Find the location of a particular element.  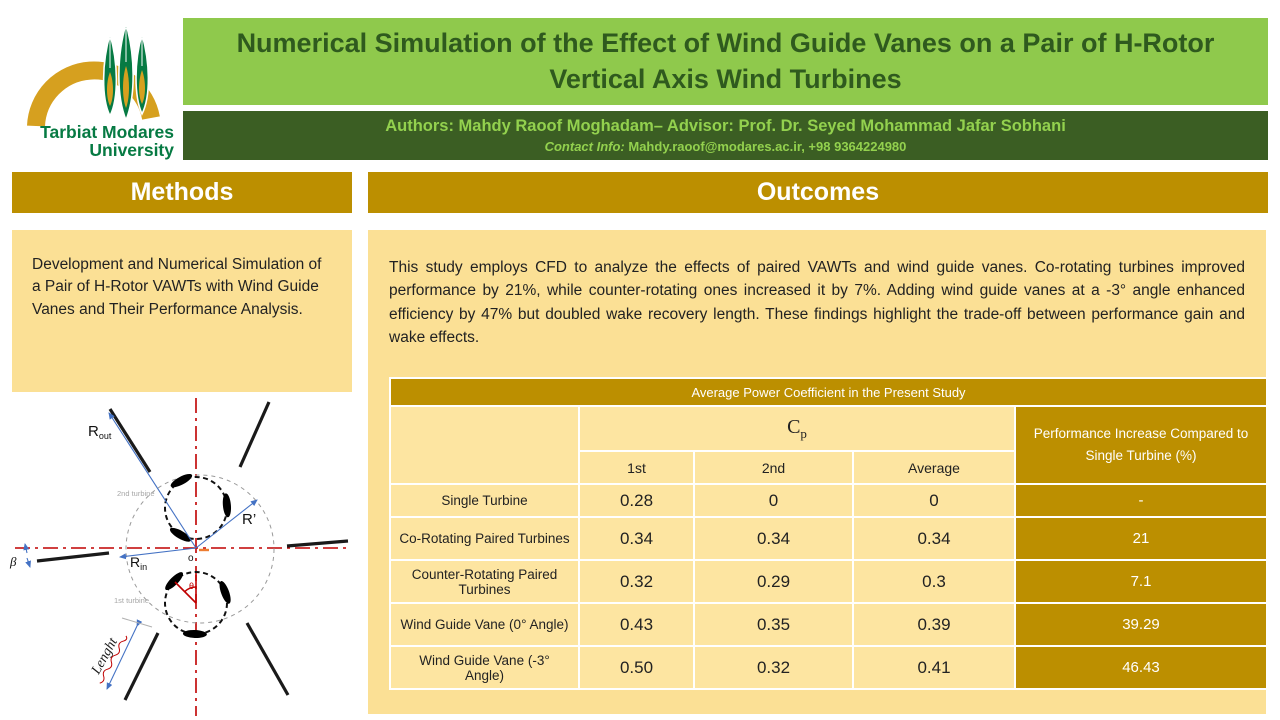

performance-value: 21 is located at coordinates (1141, 538).